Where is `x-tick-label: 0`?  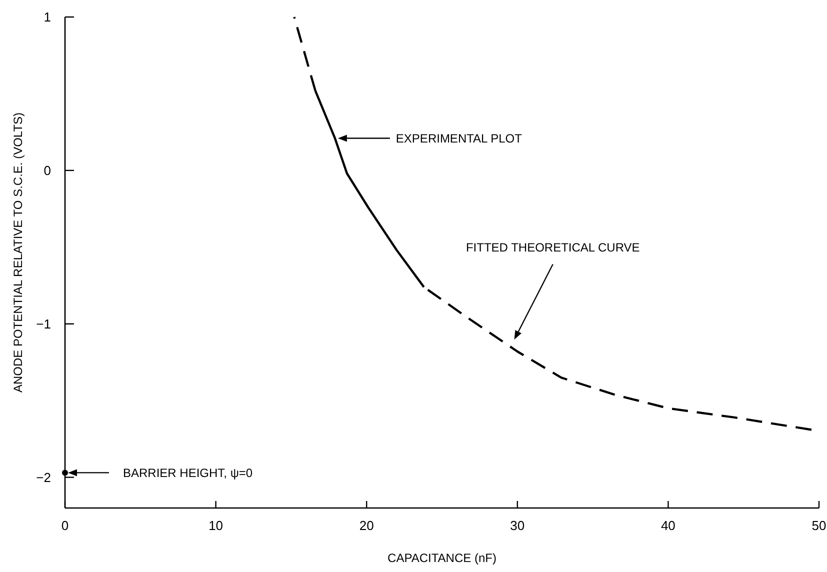 x-tick-label: 0 is located at coordinates (65, 525).